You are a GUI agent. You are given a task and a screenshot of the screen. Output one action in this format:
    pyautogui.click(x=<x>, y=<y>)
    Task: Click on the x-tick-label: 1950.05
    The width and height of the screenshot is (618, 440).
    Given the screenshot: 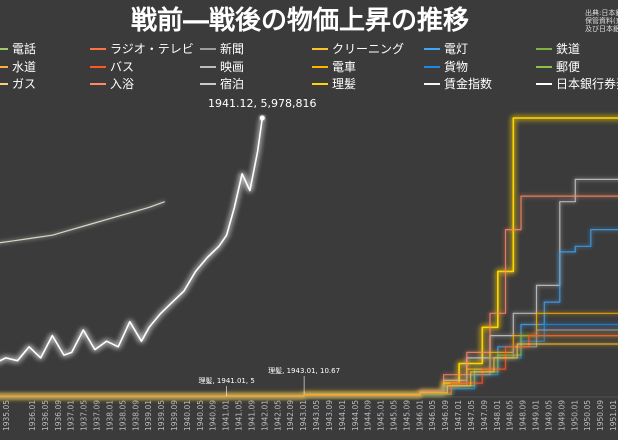 What is the action you would take?
    pyautogui.click(x=587, y=415)
    